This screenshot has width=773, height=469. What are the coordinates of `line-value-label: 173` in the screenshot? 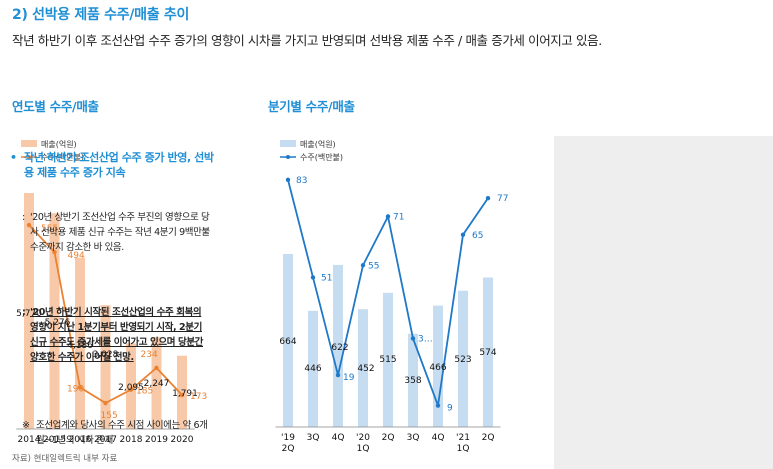 It's located at (198, 397).